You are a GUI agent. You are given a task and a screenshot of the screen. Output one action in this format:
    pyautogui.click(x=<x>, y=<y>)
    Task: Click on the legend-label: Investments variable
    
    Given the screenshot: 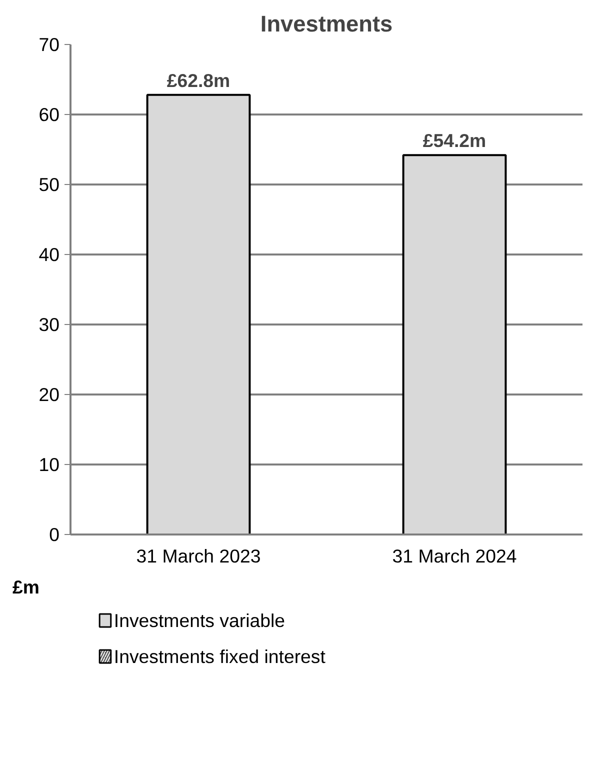 What is the action you would take?
    pyautogui.click(x=200, y=620)
    